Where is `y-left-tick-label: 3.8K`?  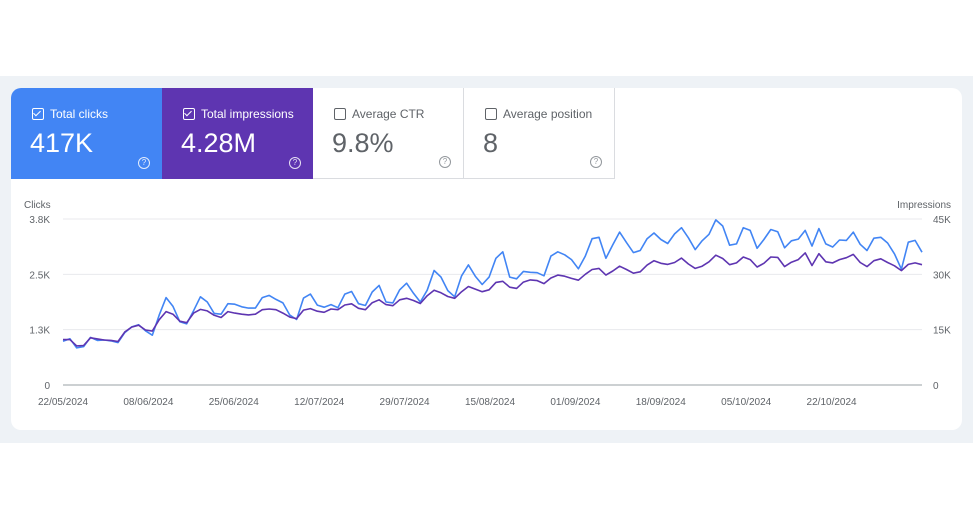 y-left-tick-label: 3.8K is located at coordinates (39, 220).